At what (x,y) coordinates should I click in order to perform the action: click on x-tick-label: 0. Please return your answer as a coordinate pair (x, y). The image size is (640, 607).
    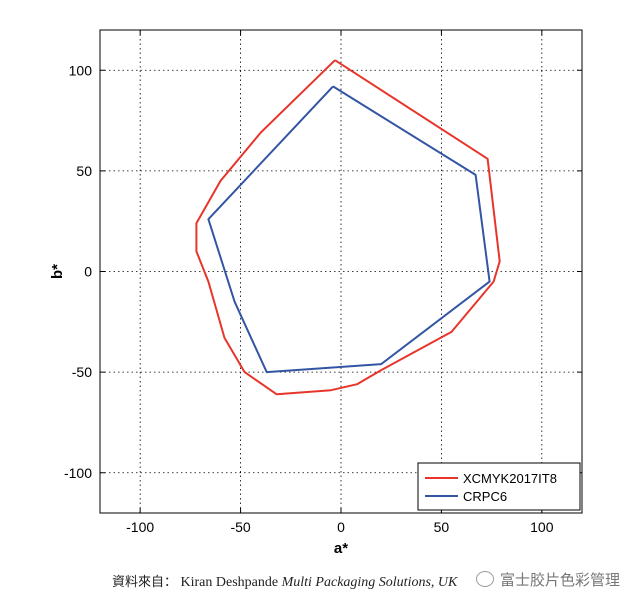
    Looking at the image, I should click on (341, 527).